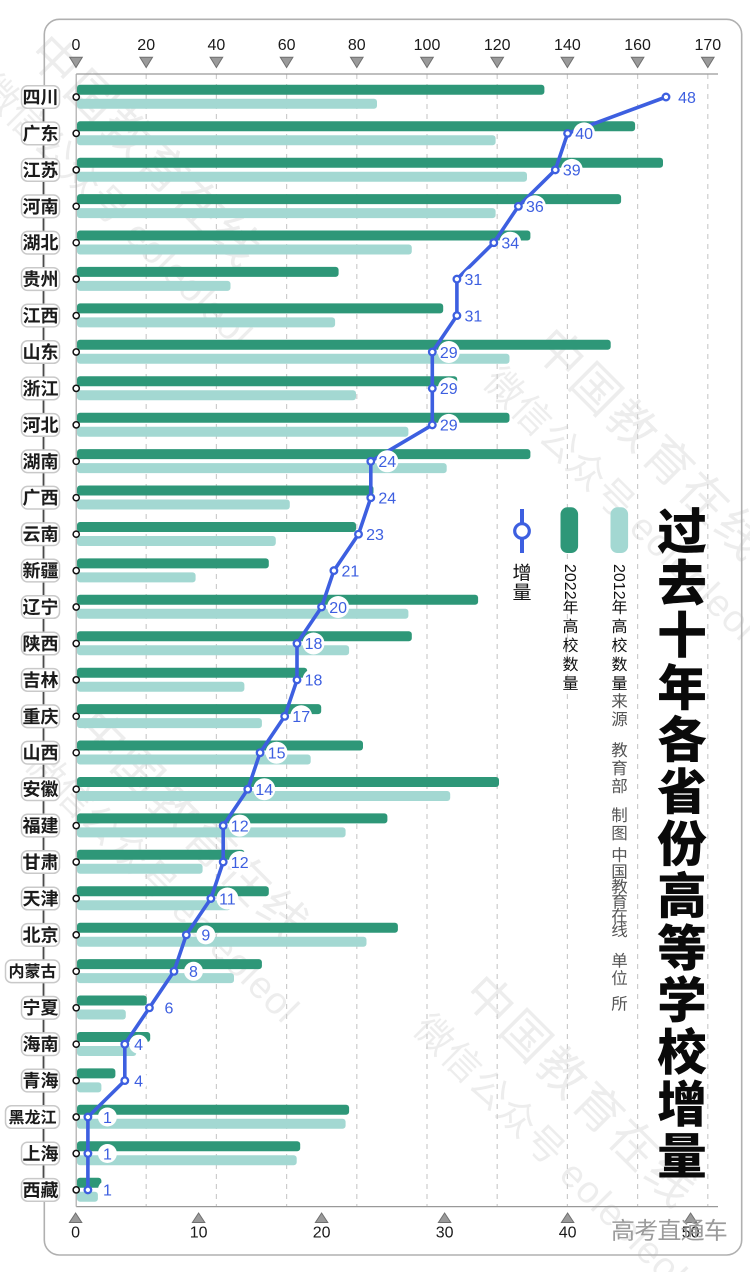 This screenshot has width=750, height=1277. What do you see at coordinates (646, 1228) in the screenshot?
I see `svg-text: 考` at bounding box center [646, 1228].